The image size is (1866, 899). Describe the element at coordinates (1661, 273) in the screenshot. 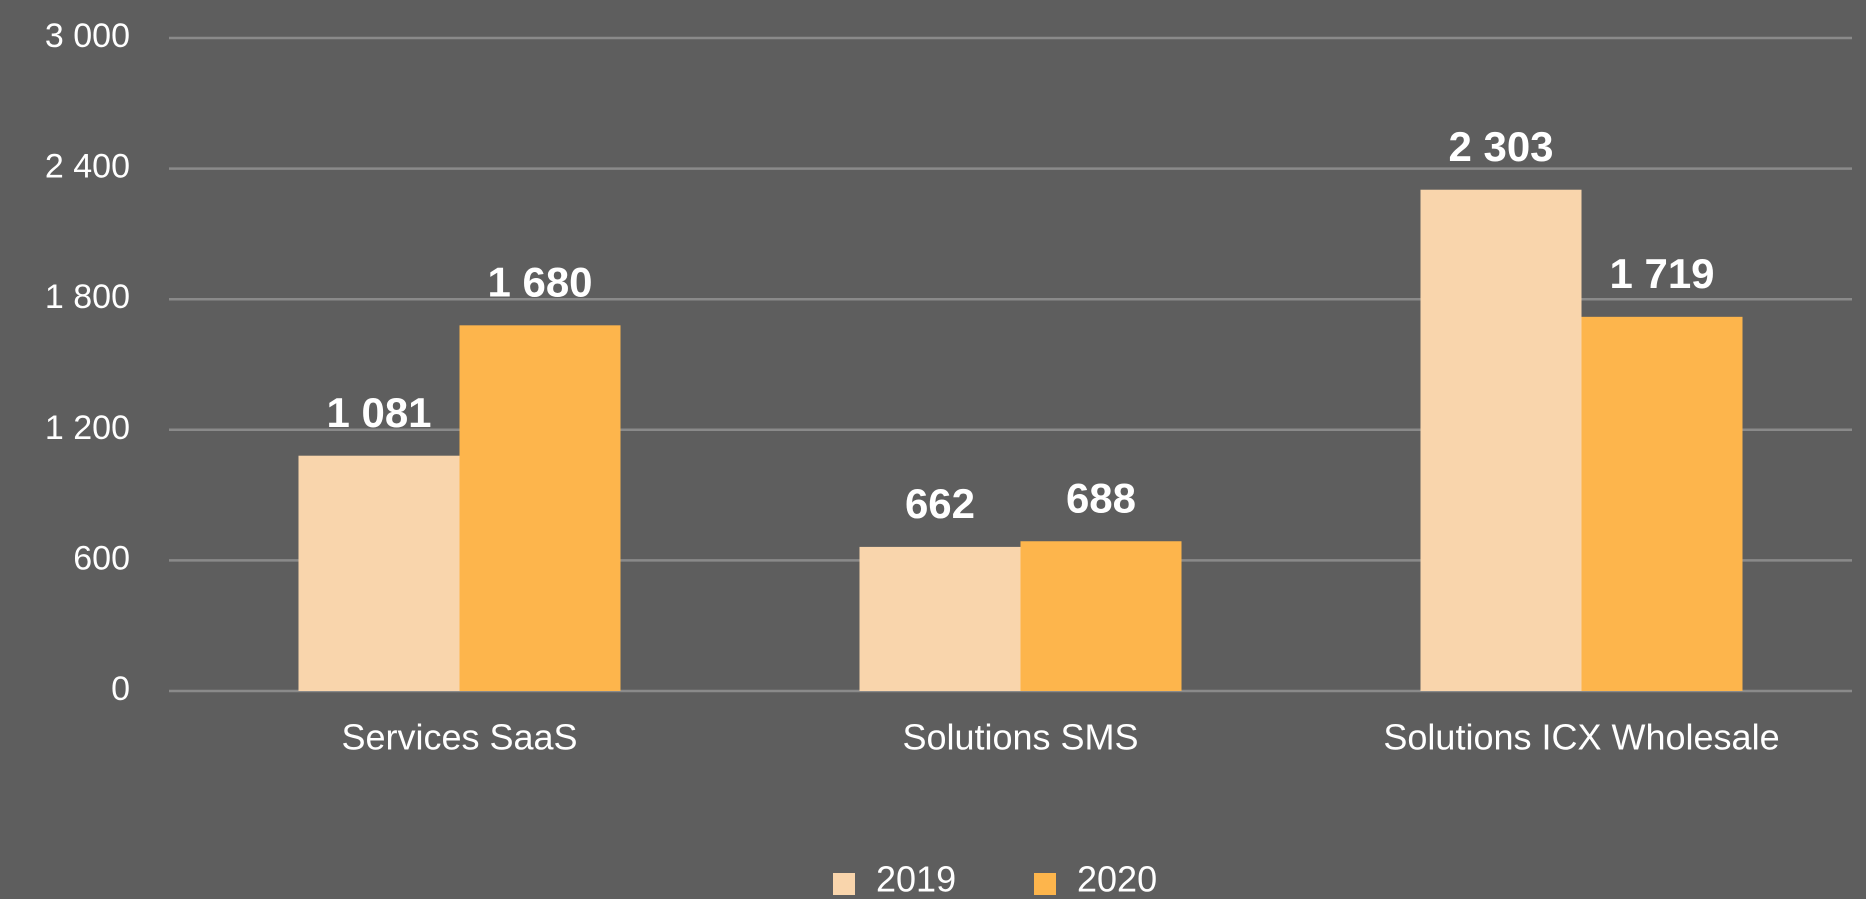

I see `data-label: 1 719` at that location.